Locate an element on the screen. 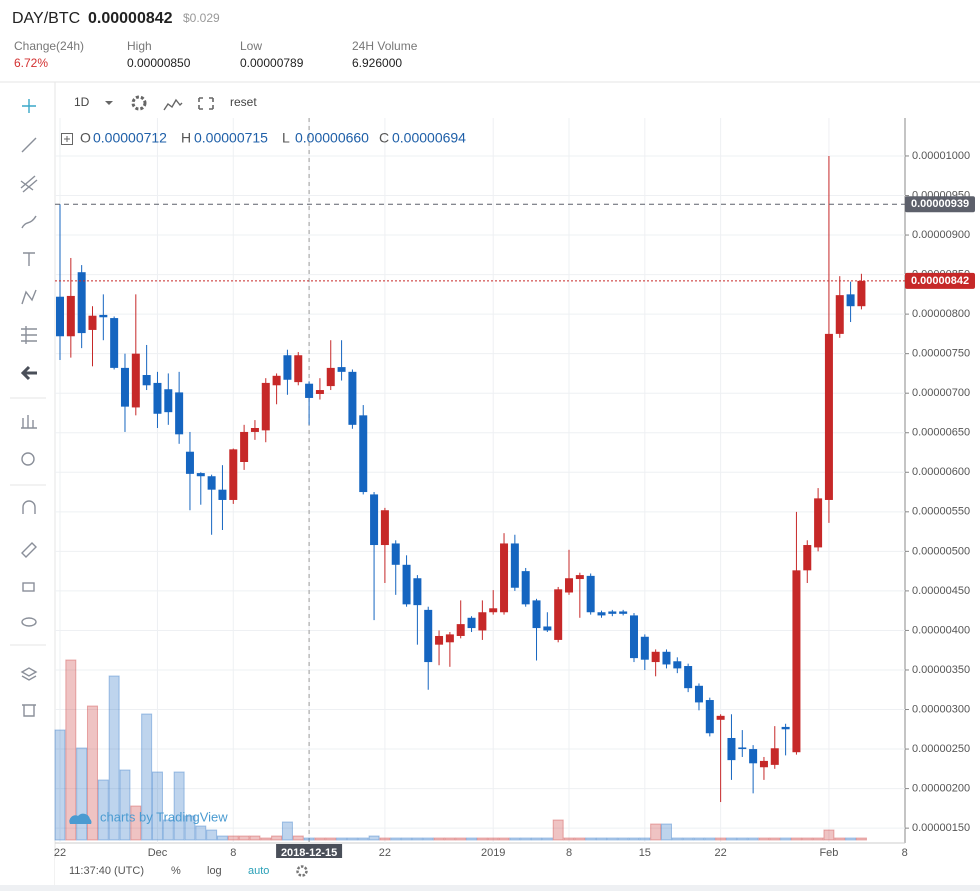 The image size is (980, 891). fib-tool is located at coordinates (29, 184).